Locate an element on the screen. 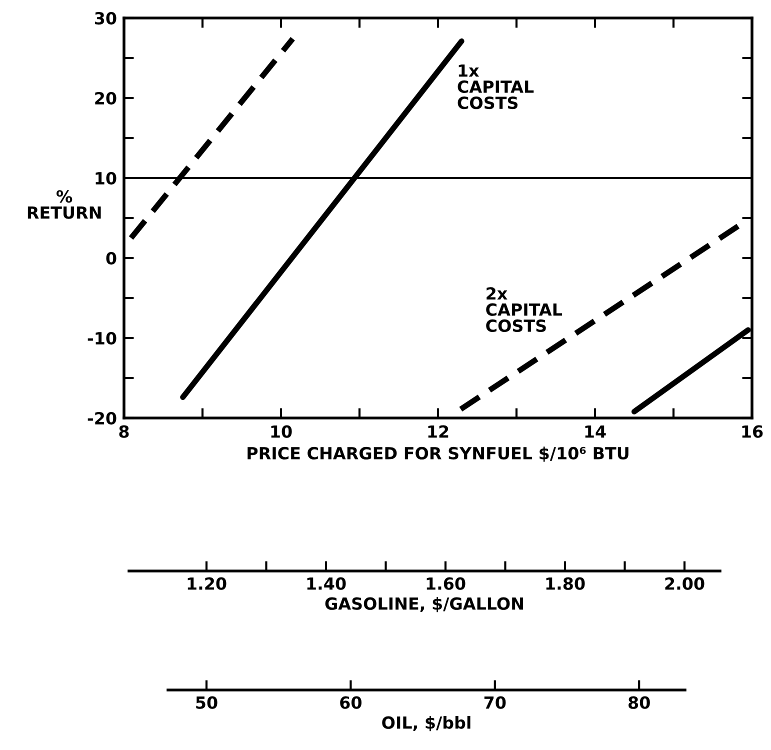 The image size is (771, 750). annotation: 1x CAPITAL COSTS is located at coordinates (496, 87).